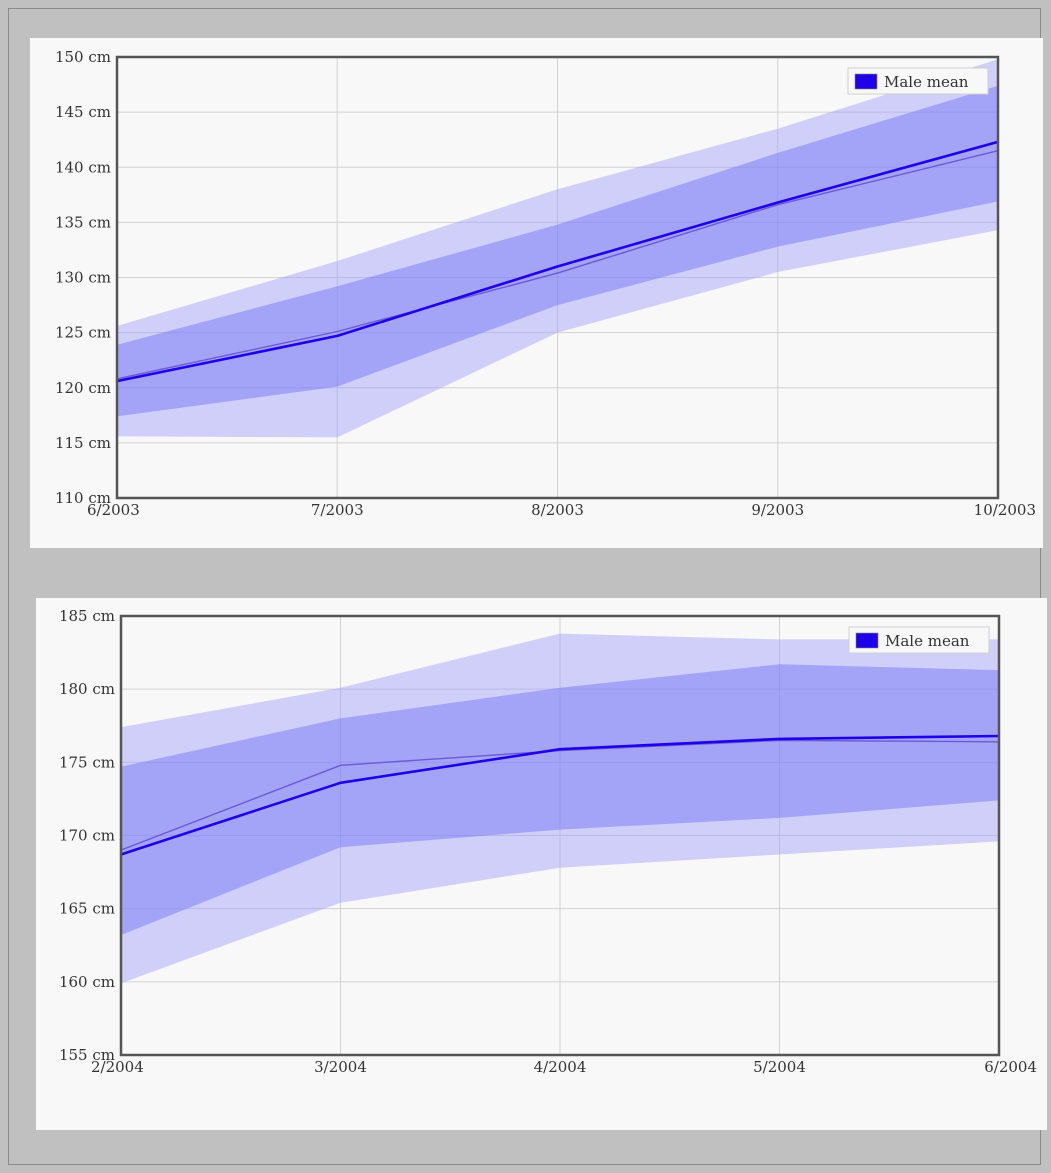 The image size is (1051, 1173). What do you see at coordinates (337, 510) in the screenshot?
I see `x-tick-label: 7/2003` at bounding box center [337, 510].